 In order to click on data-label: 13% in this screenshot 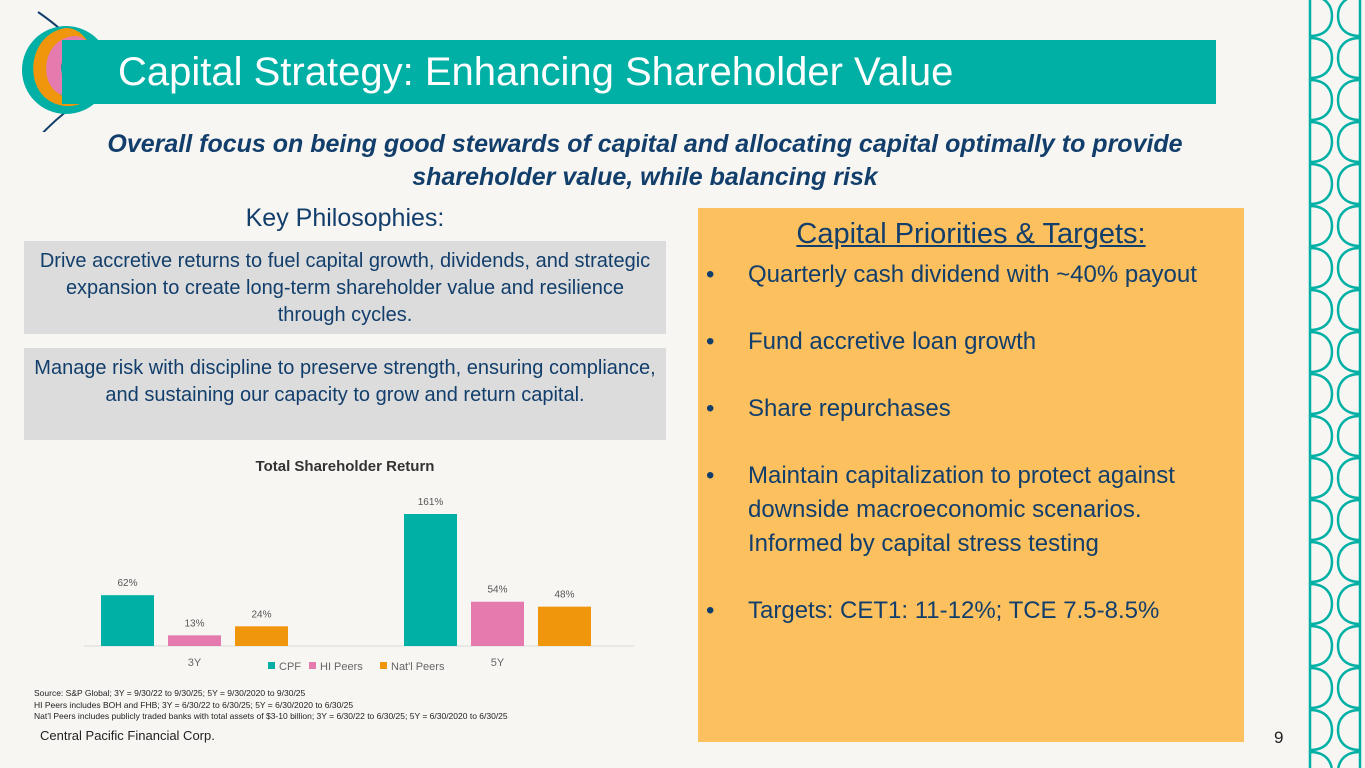, I will do `click(194, 623)`.